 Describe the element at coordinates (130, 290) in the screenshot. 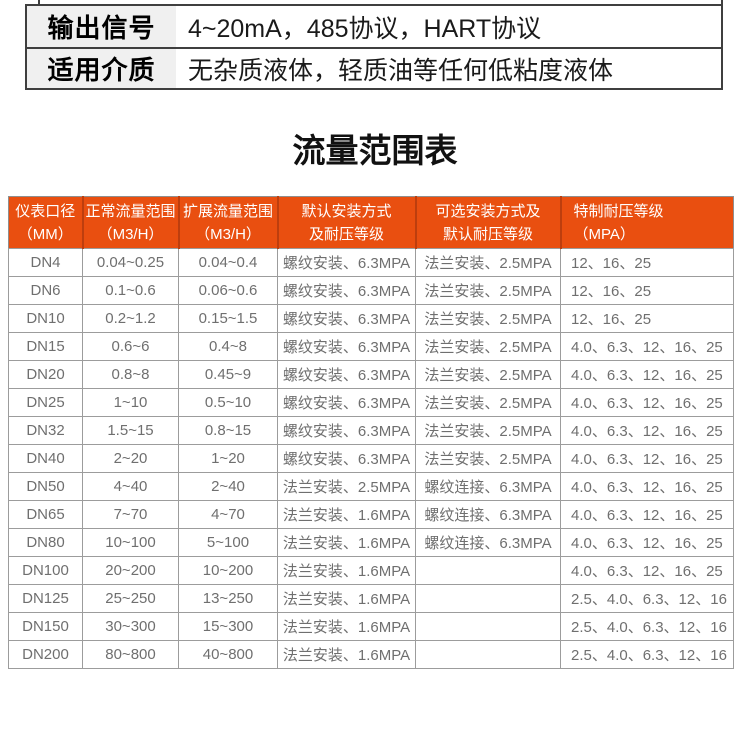

I see `table-cell: 0.1~0.6` at that location.